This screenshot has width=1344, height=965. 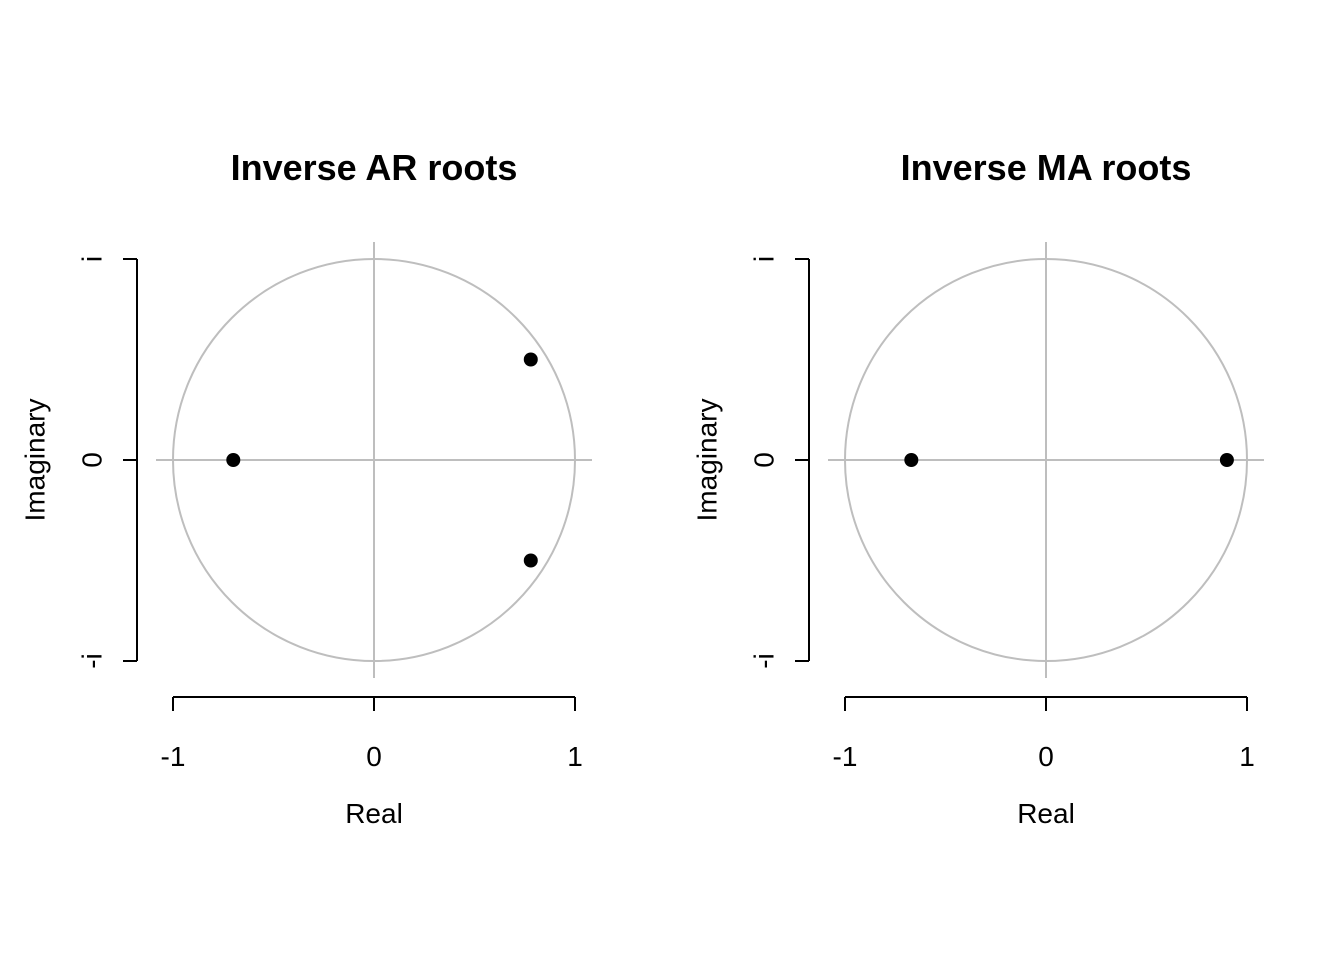 What do you see at coordinates (1046, 167) in the screenshot?
I see `chart-title: Inverse MA roots` at bounding box center [1046, 167].